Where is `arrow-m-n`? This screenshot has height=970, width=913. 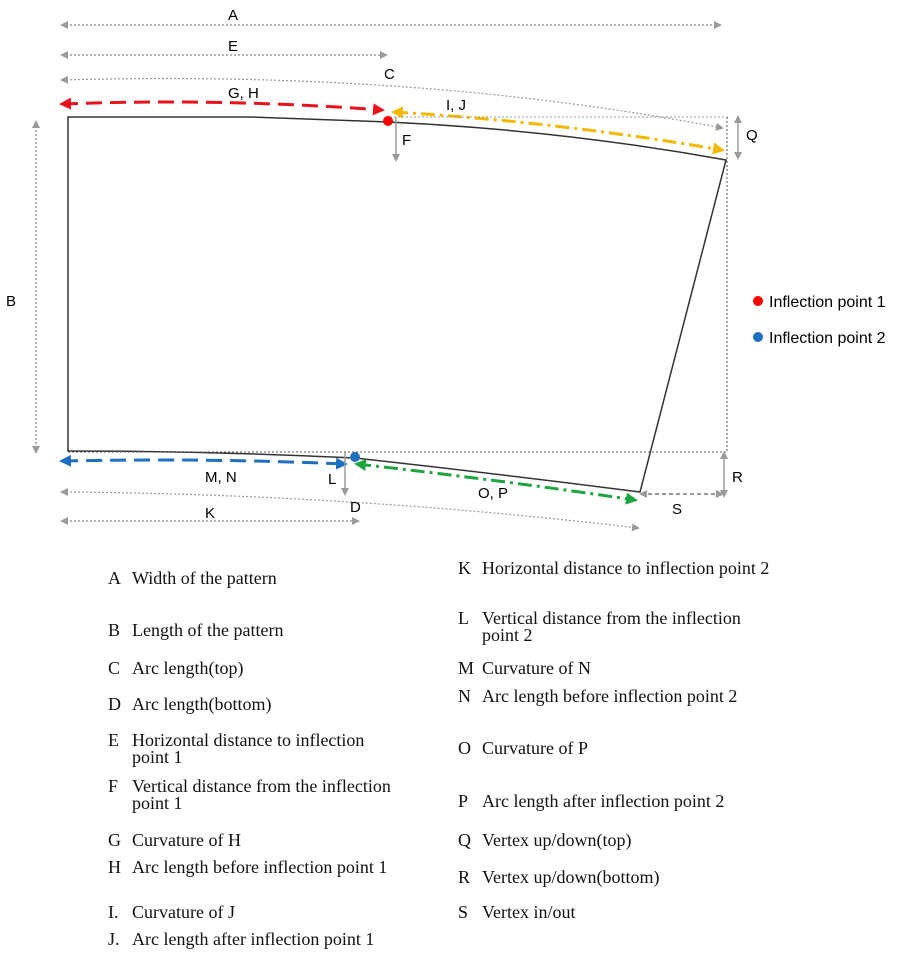 arrow-m-n is located at coordinates (203, 462).